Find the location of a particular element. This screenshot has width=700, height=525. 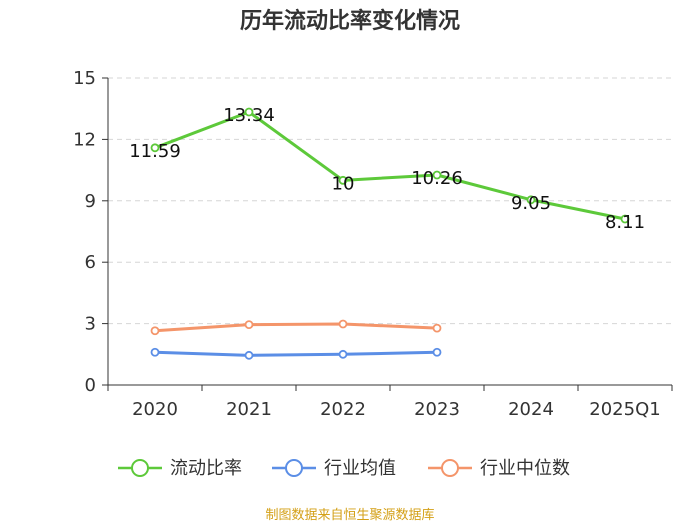

x-tick-label: 2020 is located at coordinates (155, 409).